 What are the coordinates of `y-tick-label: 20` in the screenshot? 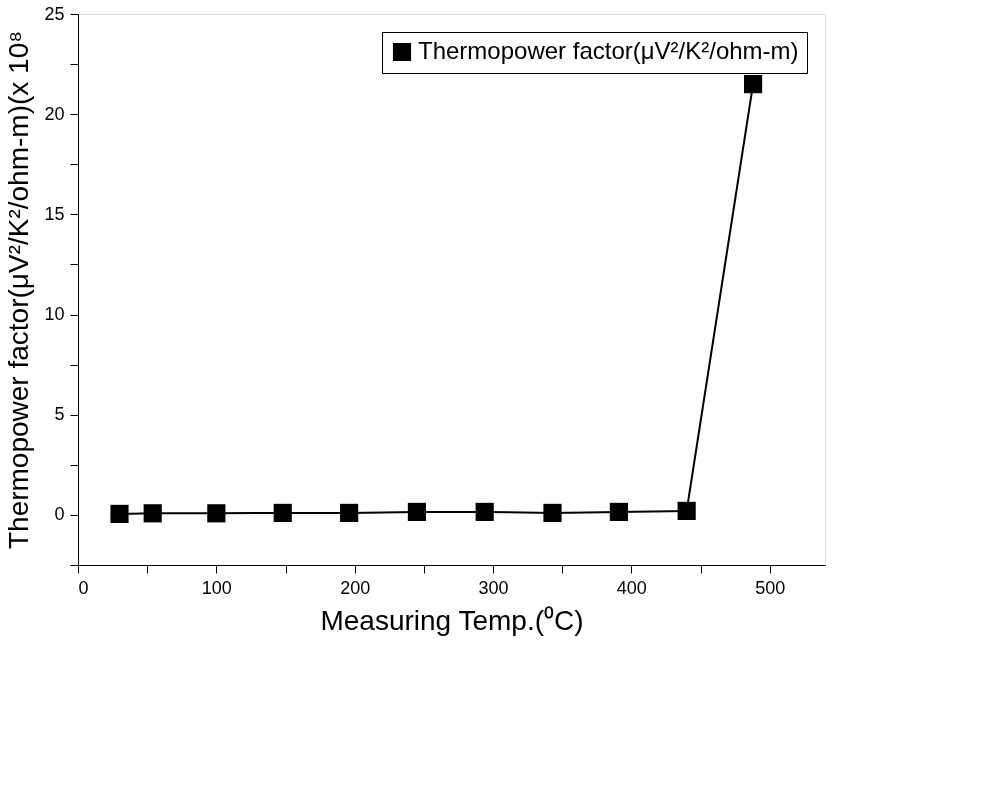 It's located at (54, 113).